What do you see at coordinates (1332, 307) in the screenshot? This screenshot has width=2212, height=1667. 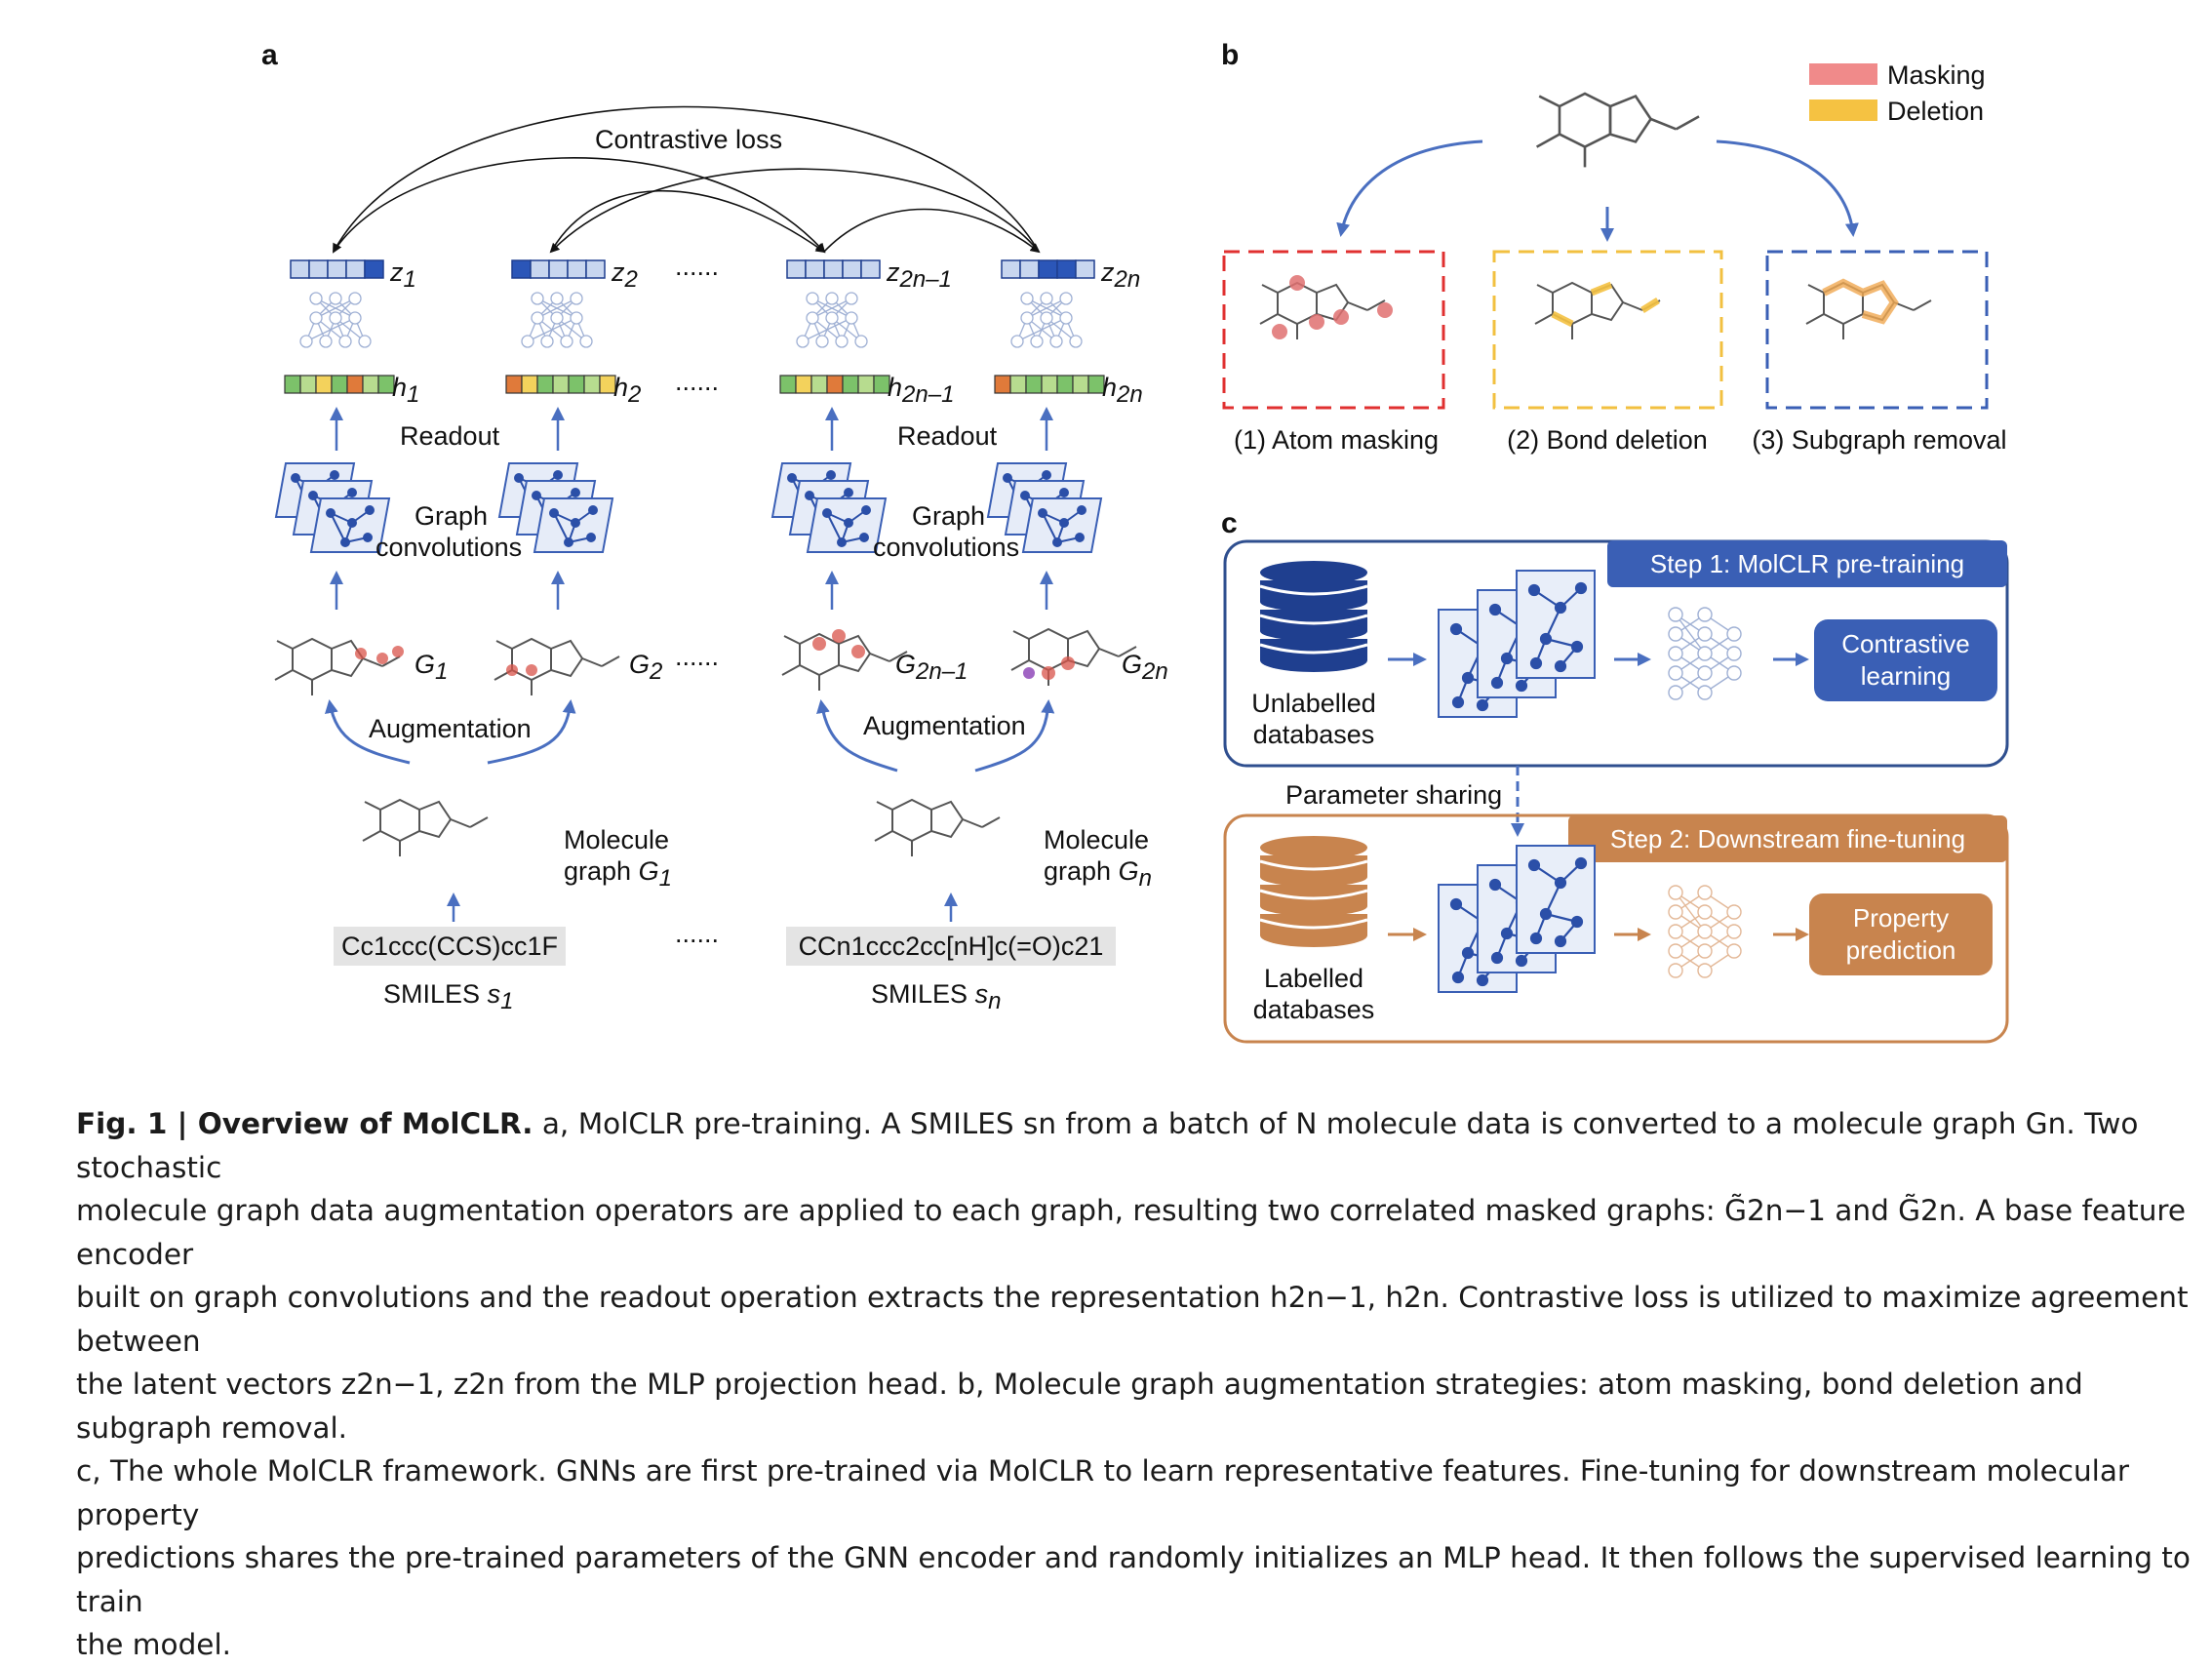 I see `masking-dots` at bounding box center [1332, 307].